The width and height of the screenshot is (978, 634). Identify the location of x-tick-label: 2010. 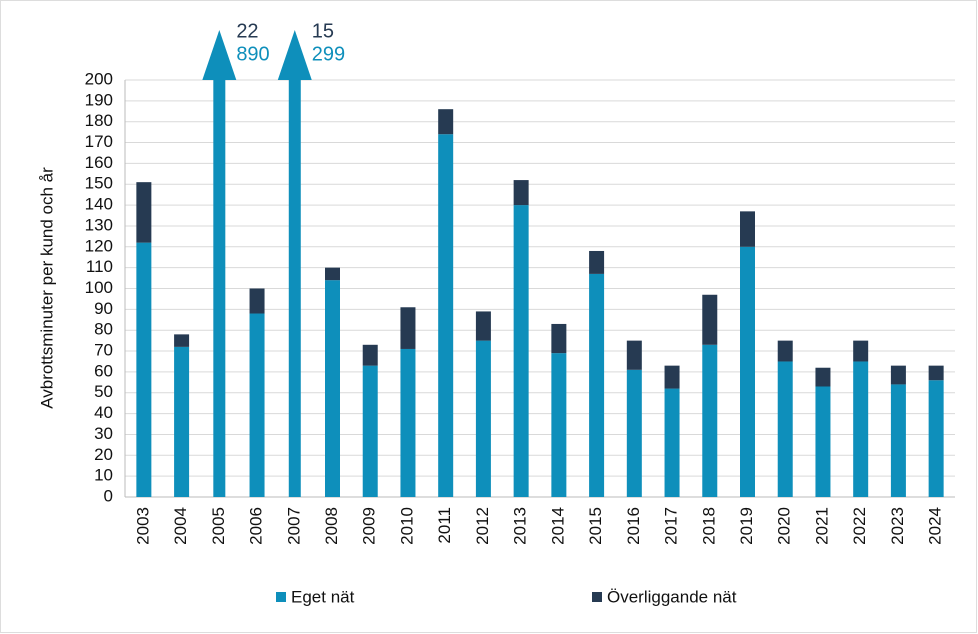
(406, 526).